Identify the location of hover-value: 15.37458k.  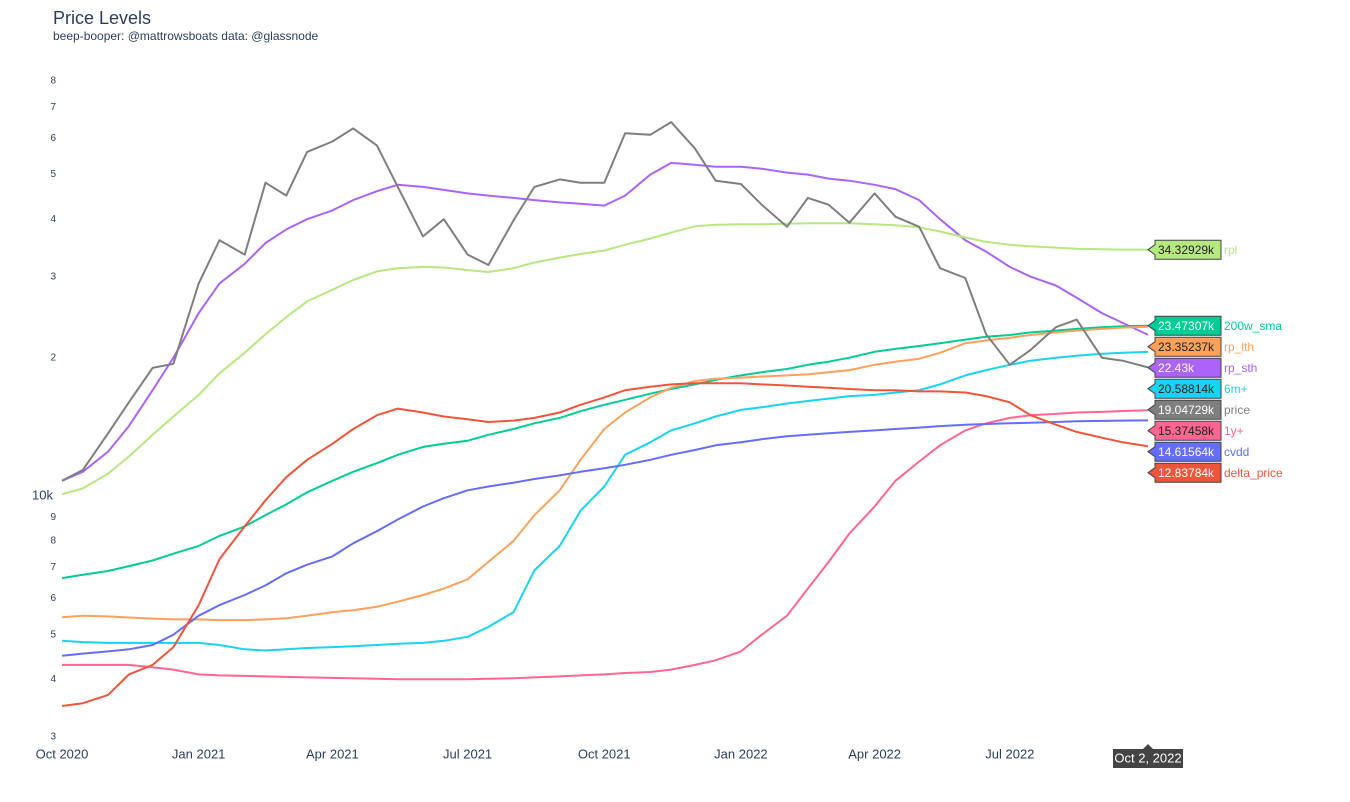
(1186, 431).